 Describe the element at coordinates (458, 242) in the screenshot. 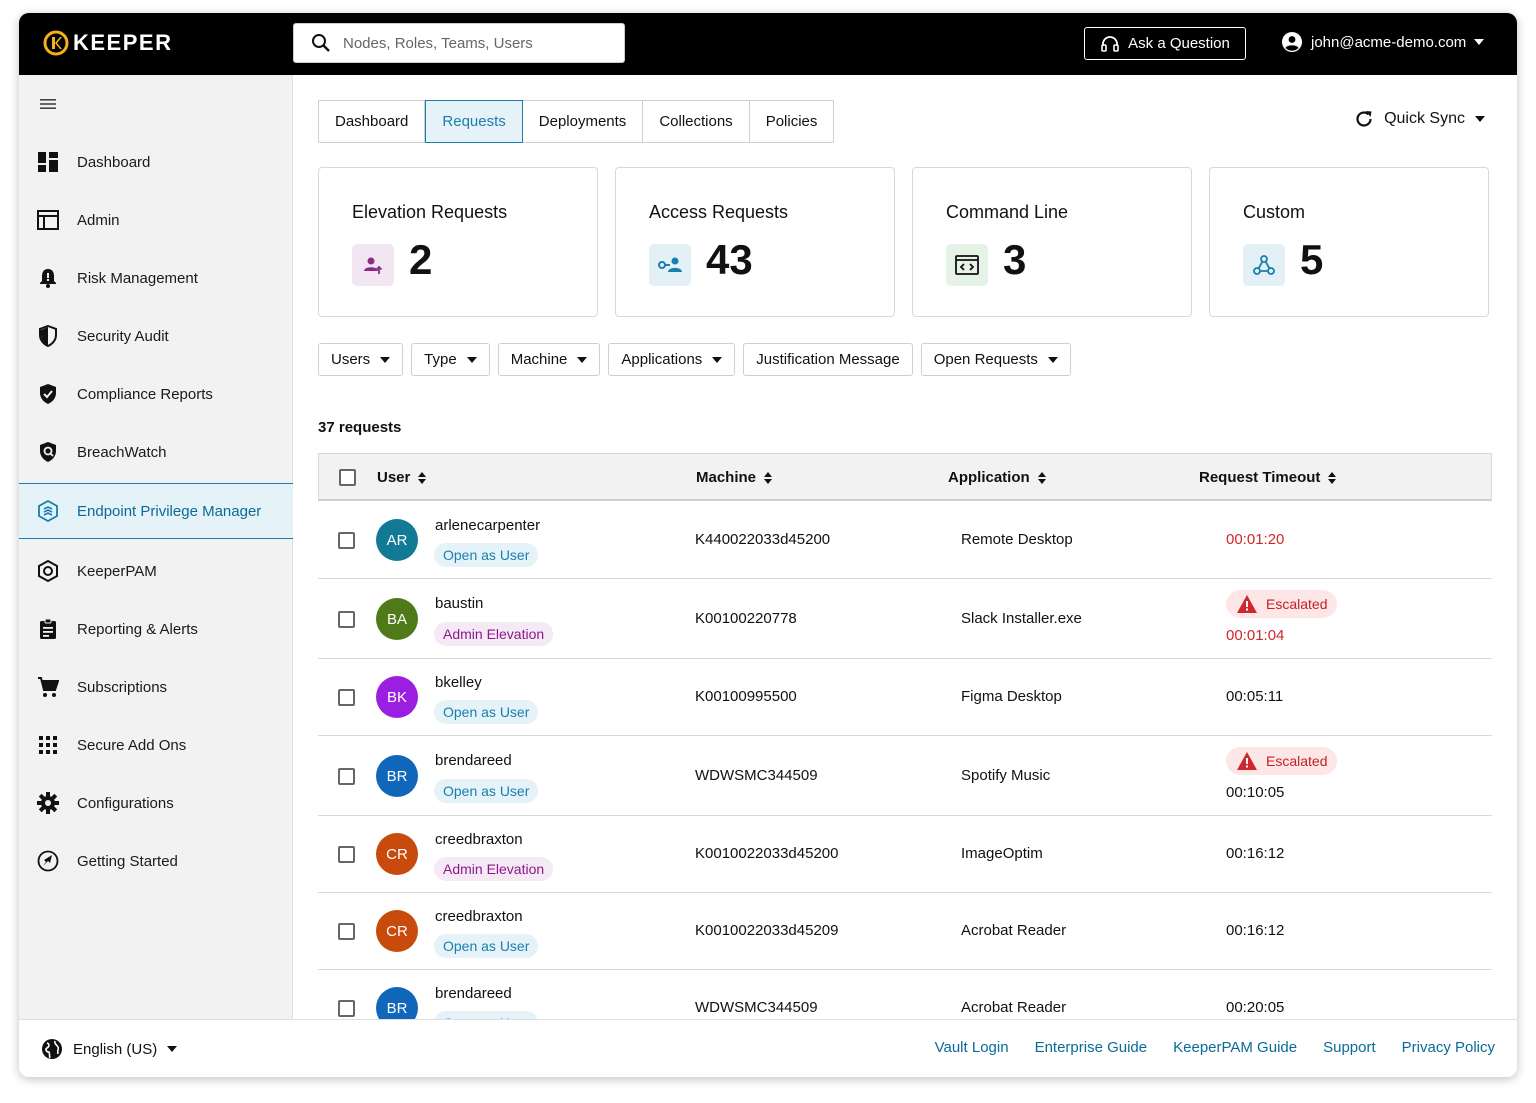

I see `card-elevation-requests: Elevation Requests 2` at that location.